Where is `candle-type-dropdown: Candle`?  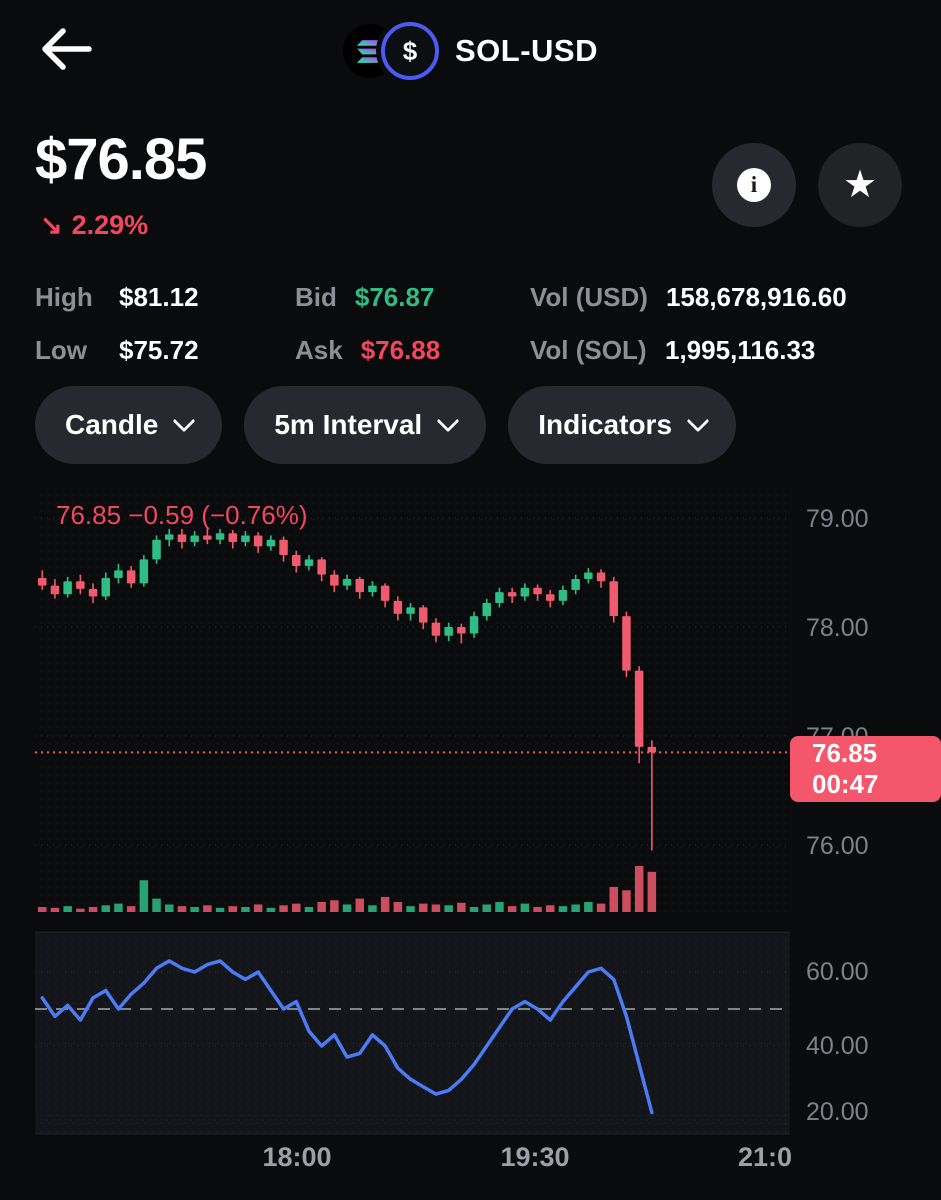
candle-type-dropdown: Candle is located at coordinates (129, 425).